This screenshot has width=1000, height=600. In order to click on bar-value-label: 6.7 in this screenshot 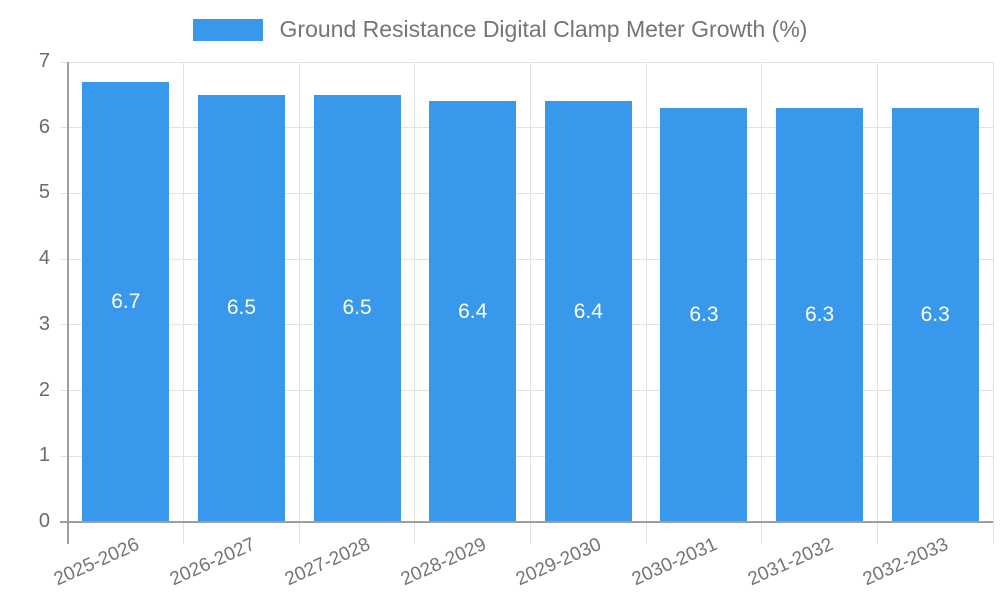, I will do `click(126, 301)`.